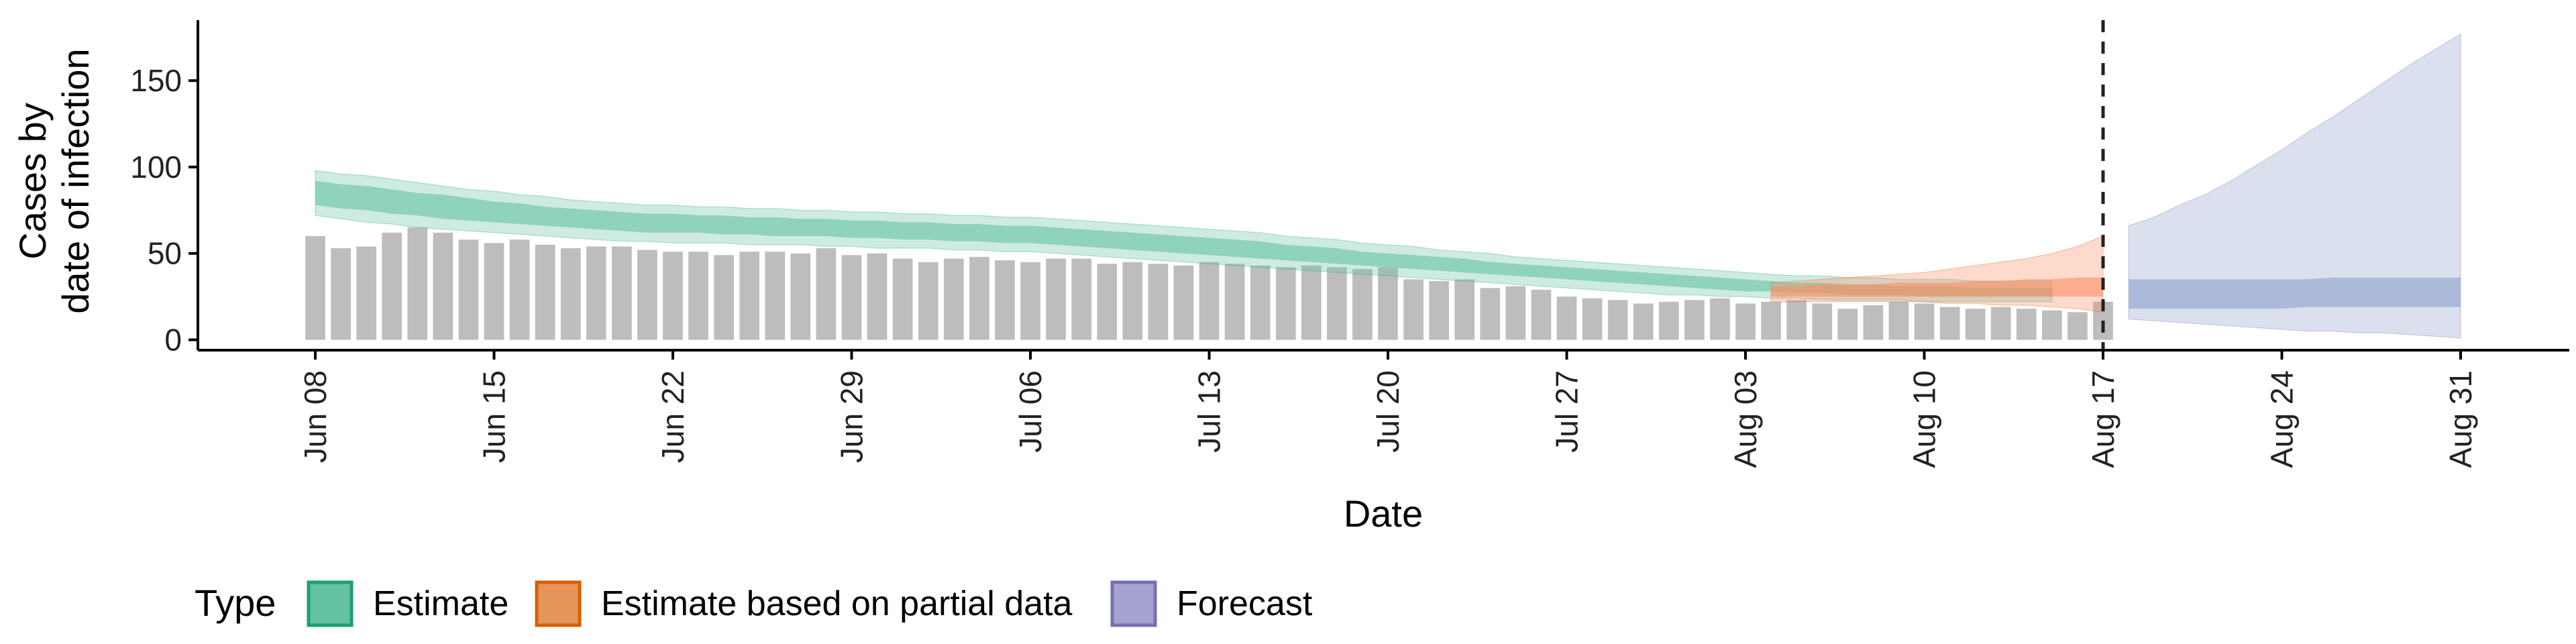 Image resolution: width=2576 pixels, height=644 pixels. I want to click on estimate-outer-band, so click(1184, 236).